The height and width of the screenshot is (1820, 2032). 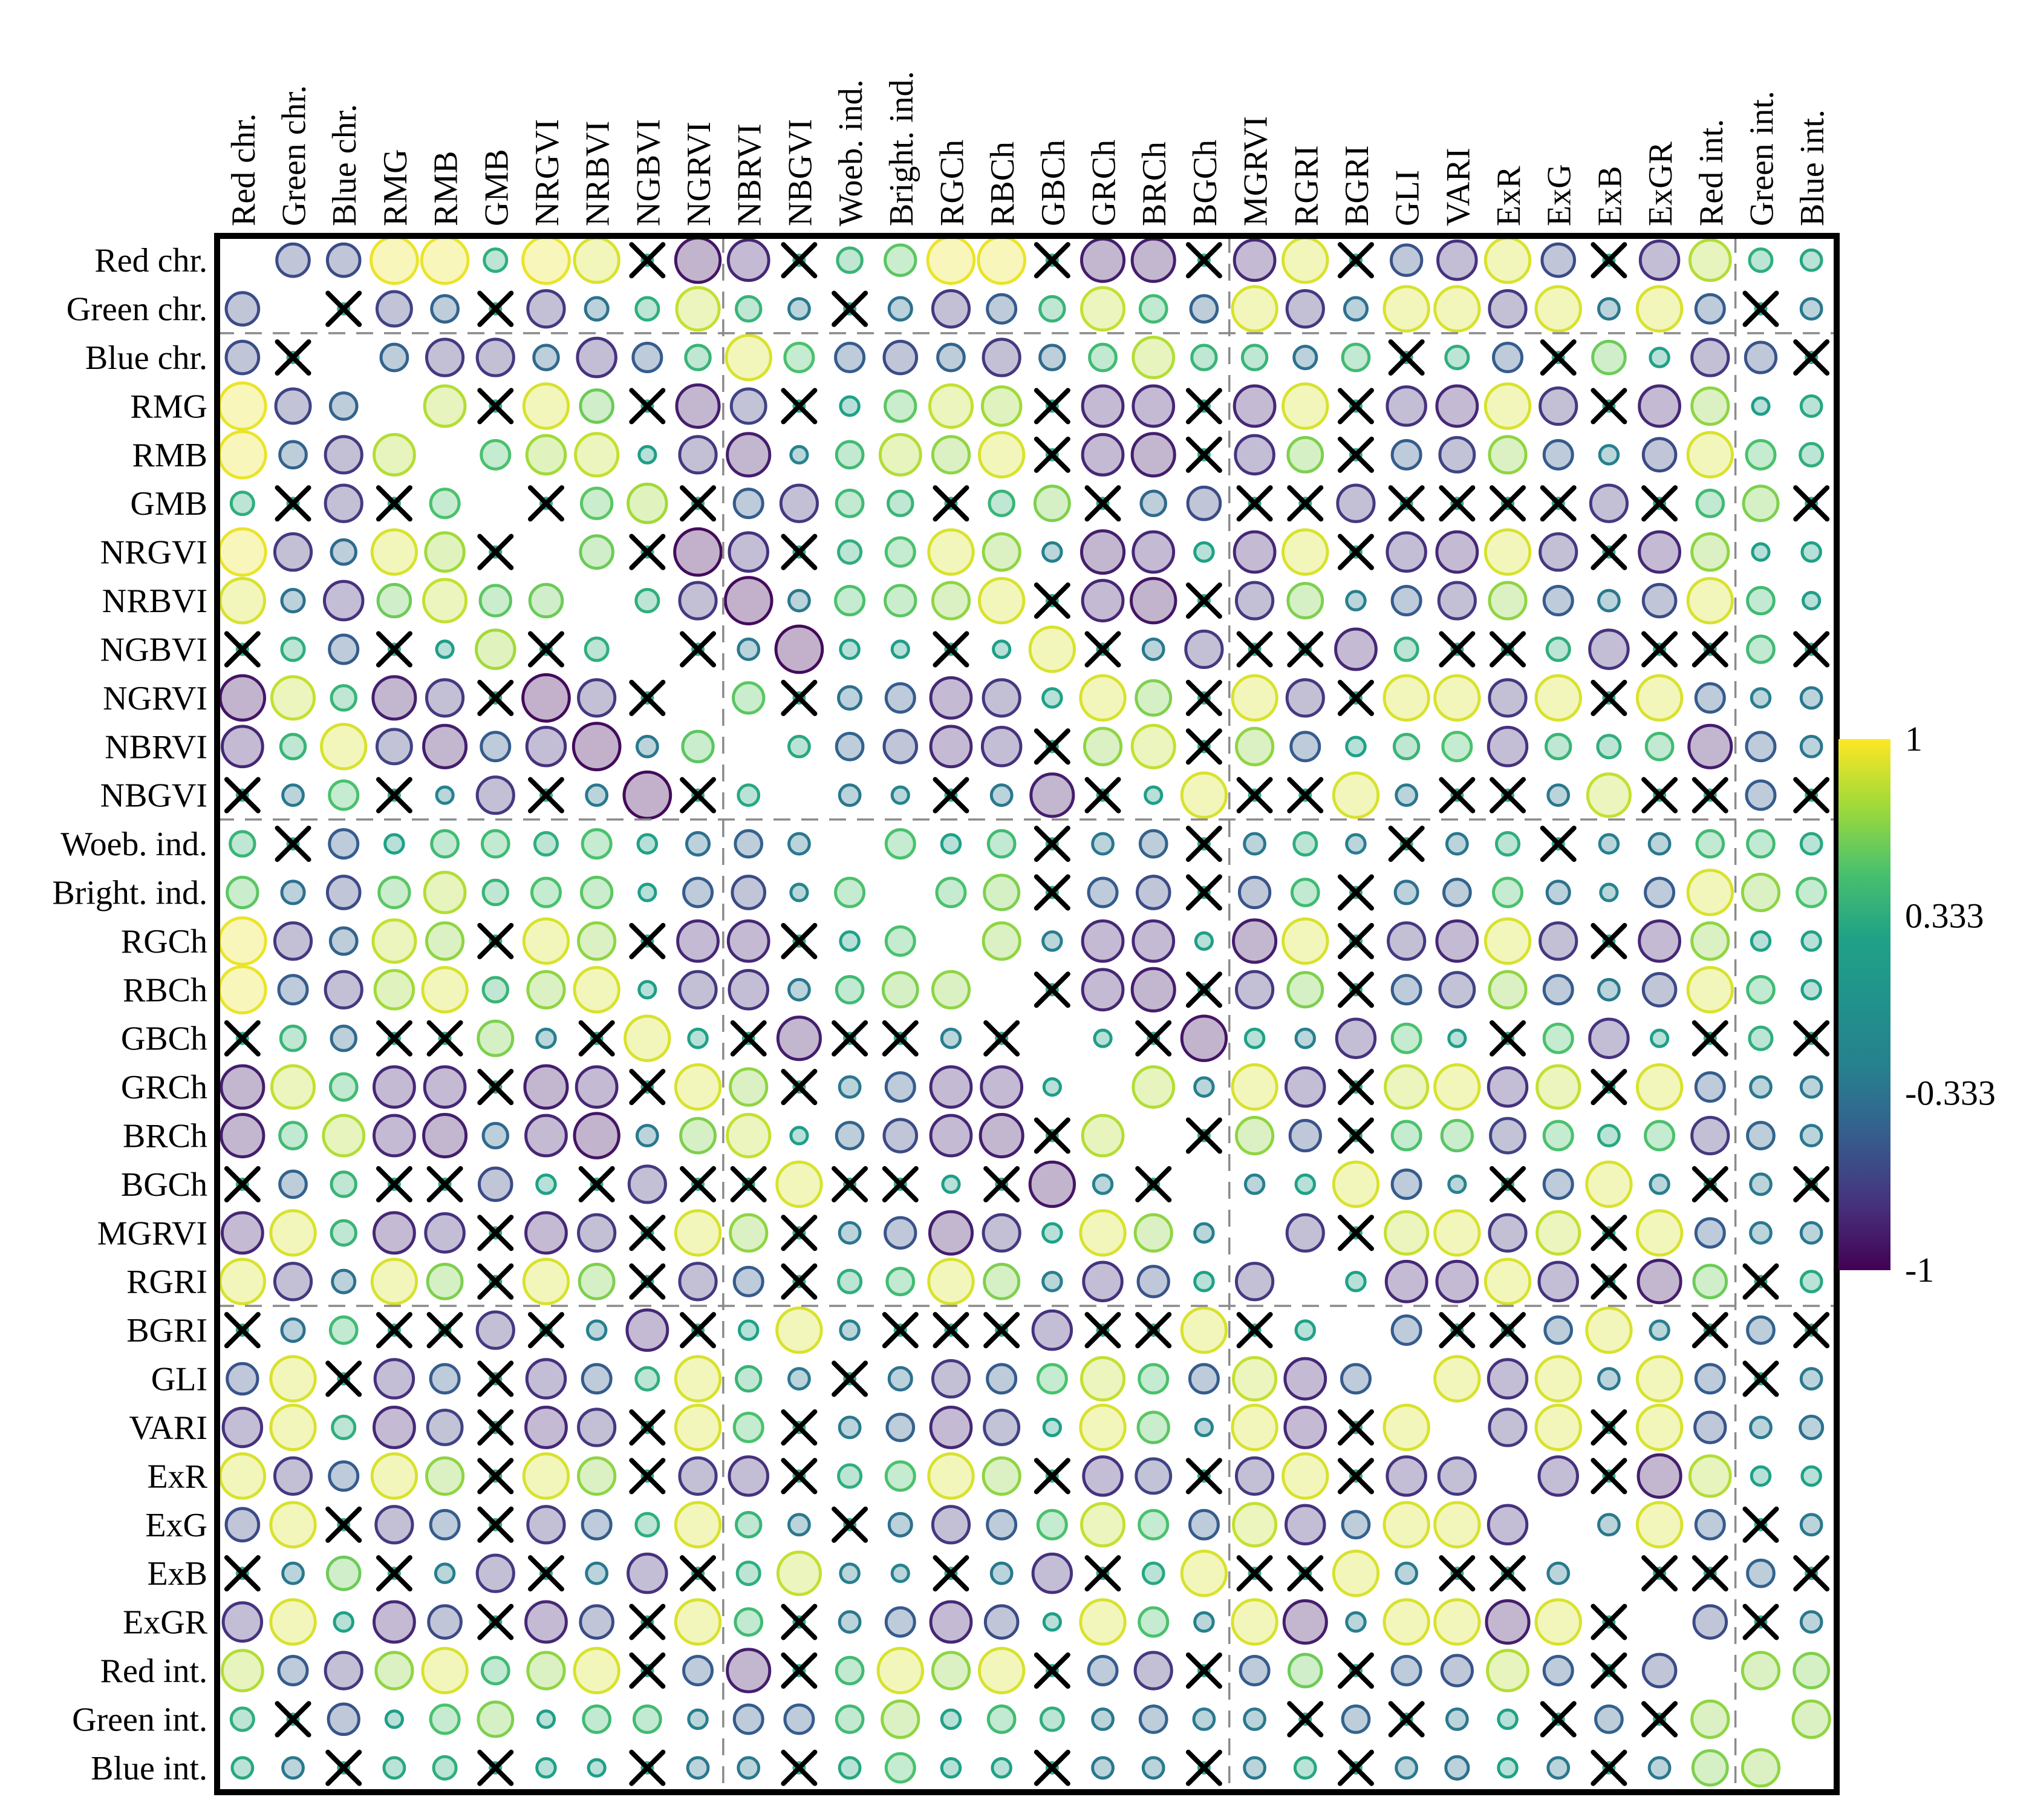 I want to click on row-label: Blue int., so click(x=149, y=1768).